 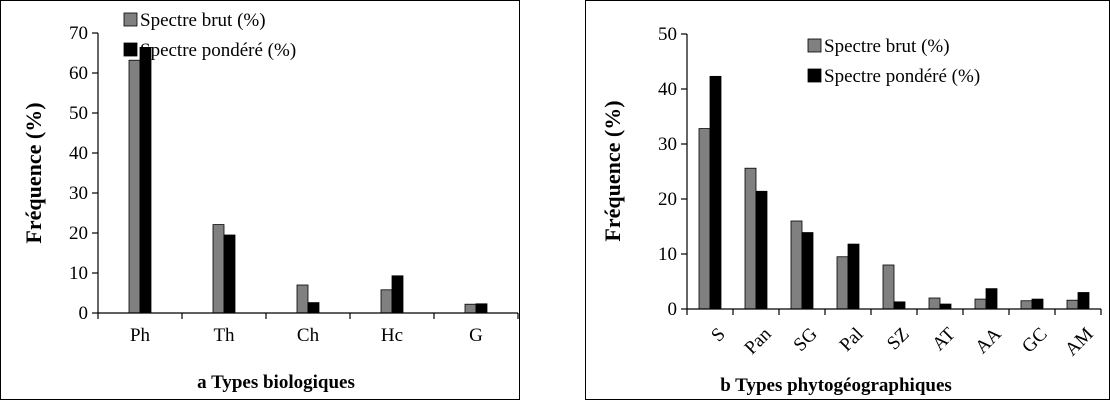 I want to click on chart-b-bar-brut-sg, so click(x=796, y=265).